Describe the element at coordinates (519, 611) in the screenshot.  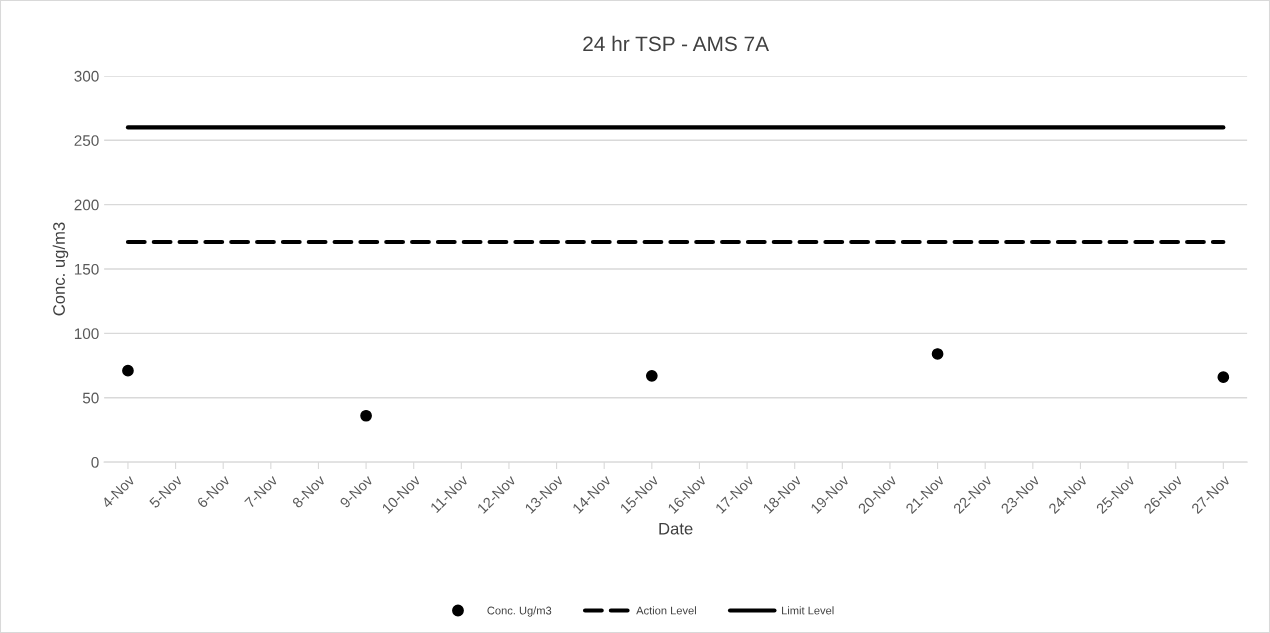
I see `legend-label: Conc. Ug/m3` at that location.